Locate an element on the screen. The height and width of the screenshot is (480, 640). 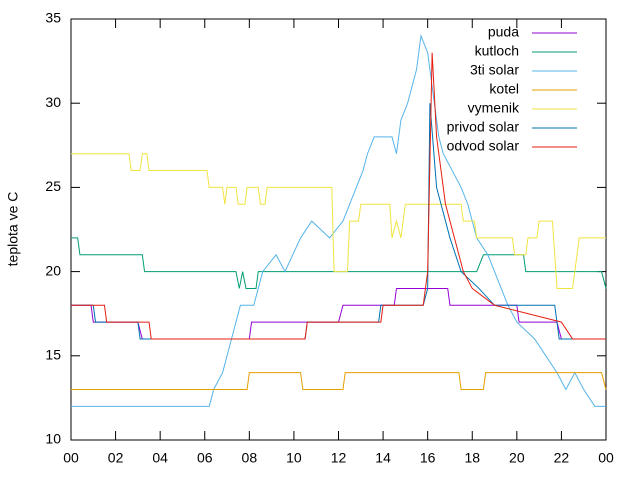
legend-label: kutloch is located at coordinates (497, 51).